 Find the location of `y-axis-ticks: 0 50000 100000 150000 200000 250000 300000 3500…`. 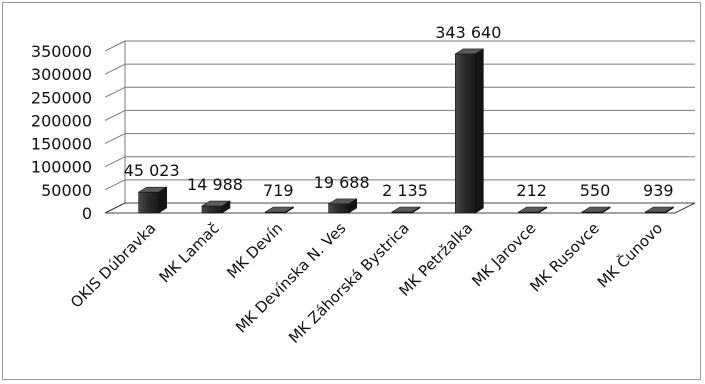

y-axis-ticks: 0 50000 100000 150000 200000 250000 300000 3500… is located at coordinates (61, 132).